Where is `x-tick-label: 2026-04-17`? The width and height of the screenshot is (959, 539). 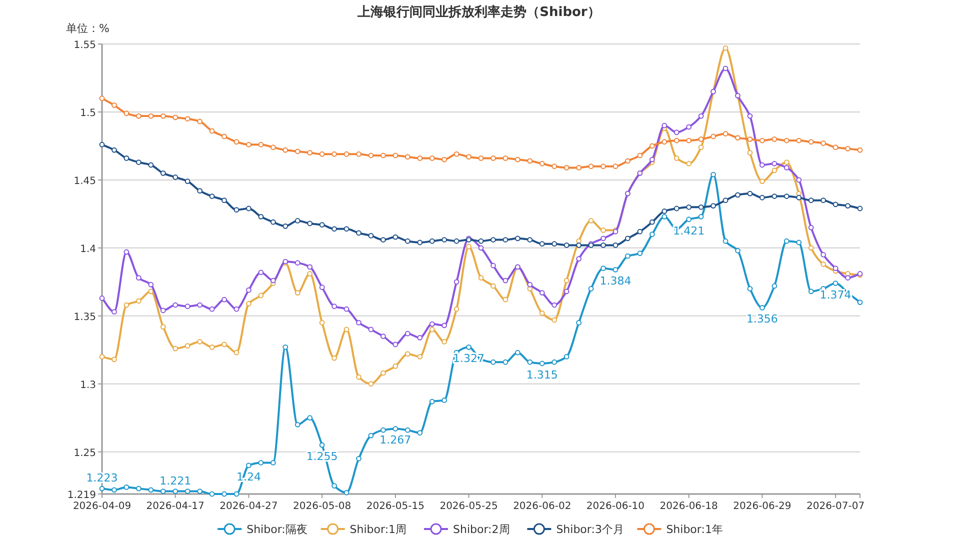 x-tick-label: 2026-04-17 is located at coordinates (175, 506).